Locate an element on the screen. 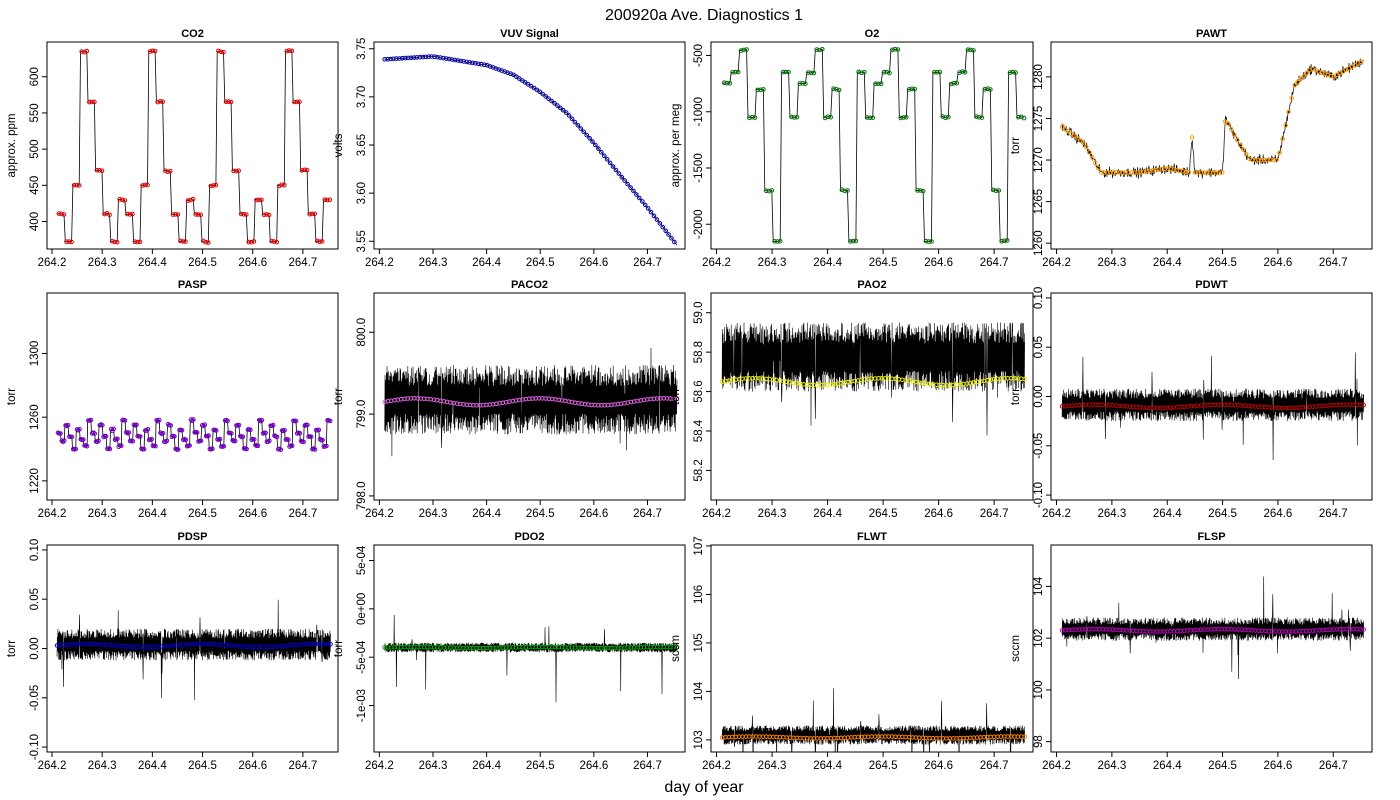  y-tick-label-pdwt: 0.05 is located at coordinates (1039, 347).